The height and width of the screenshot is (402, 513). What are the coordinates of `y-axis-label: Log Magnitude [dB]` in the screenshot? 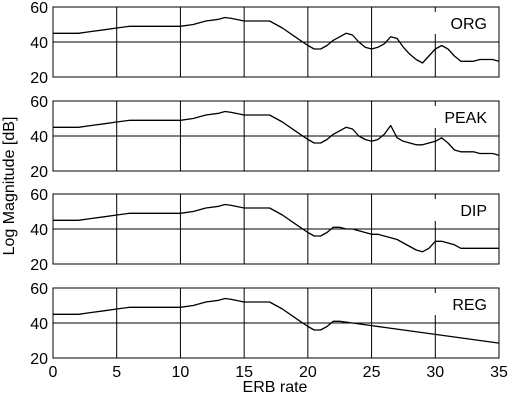 It's located at (9, 186).